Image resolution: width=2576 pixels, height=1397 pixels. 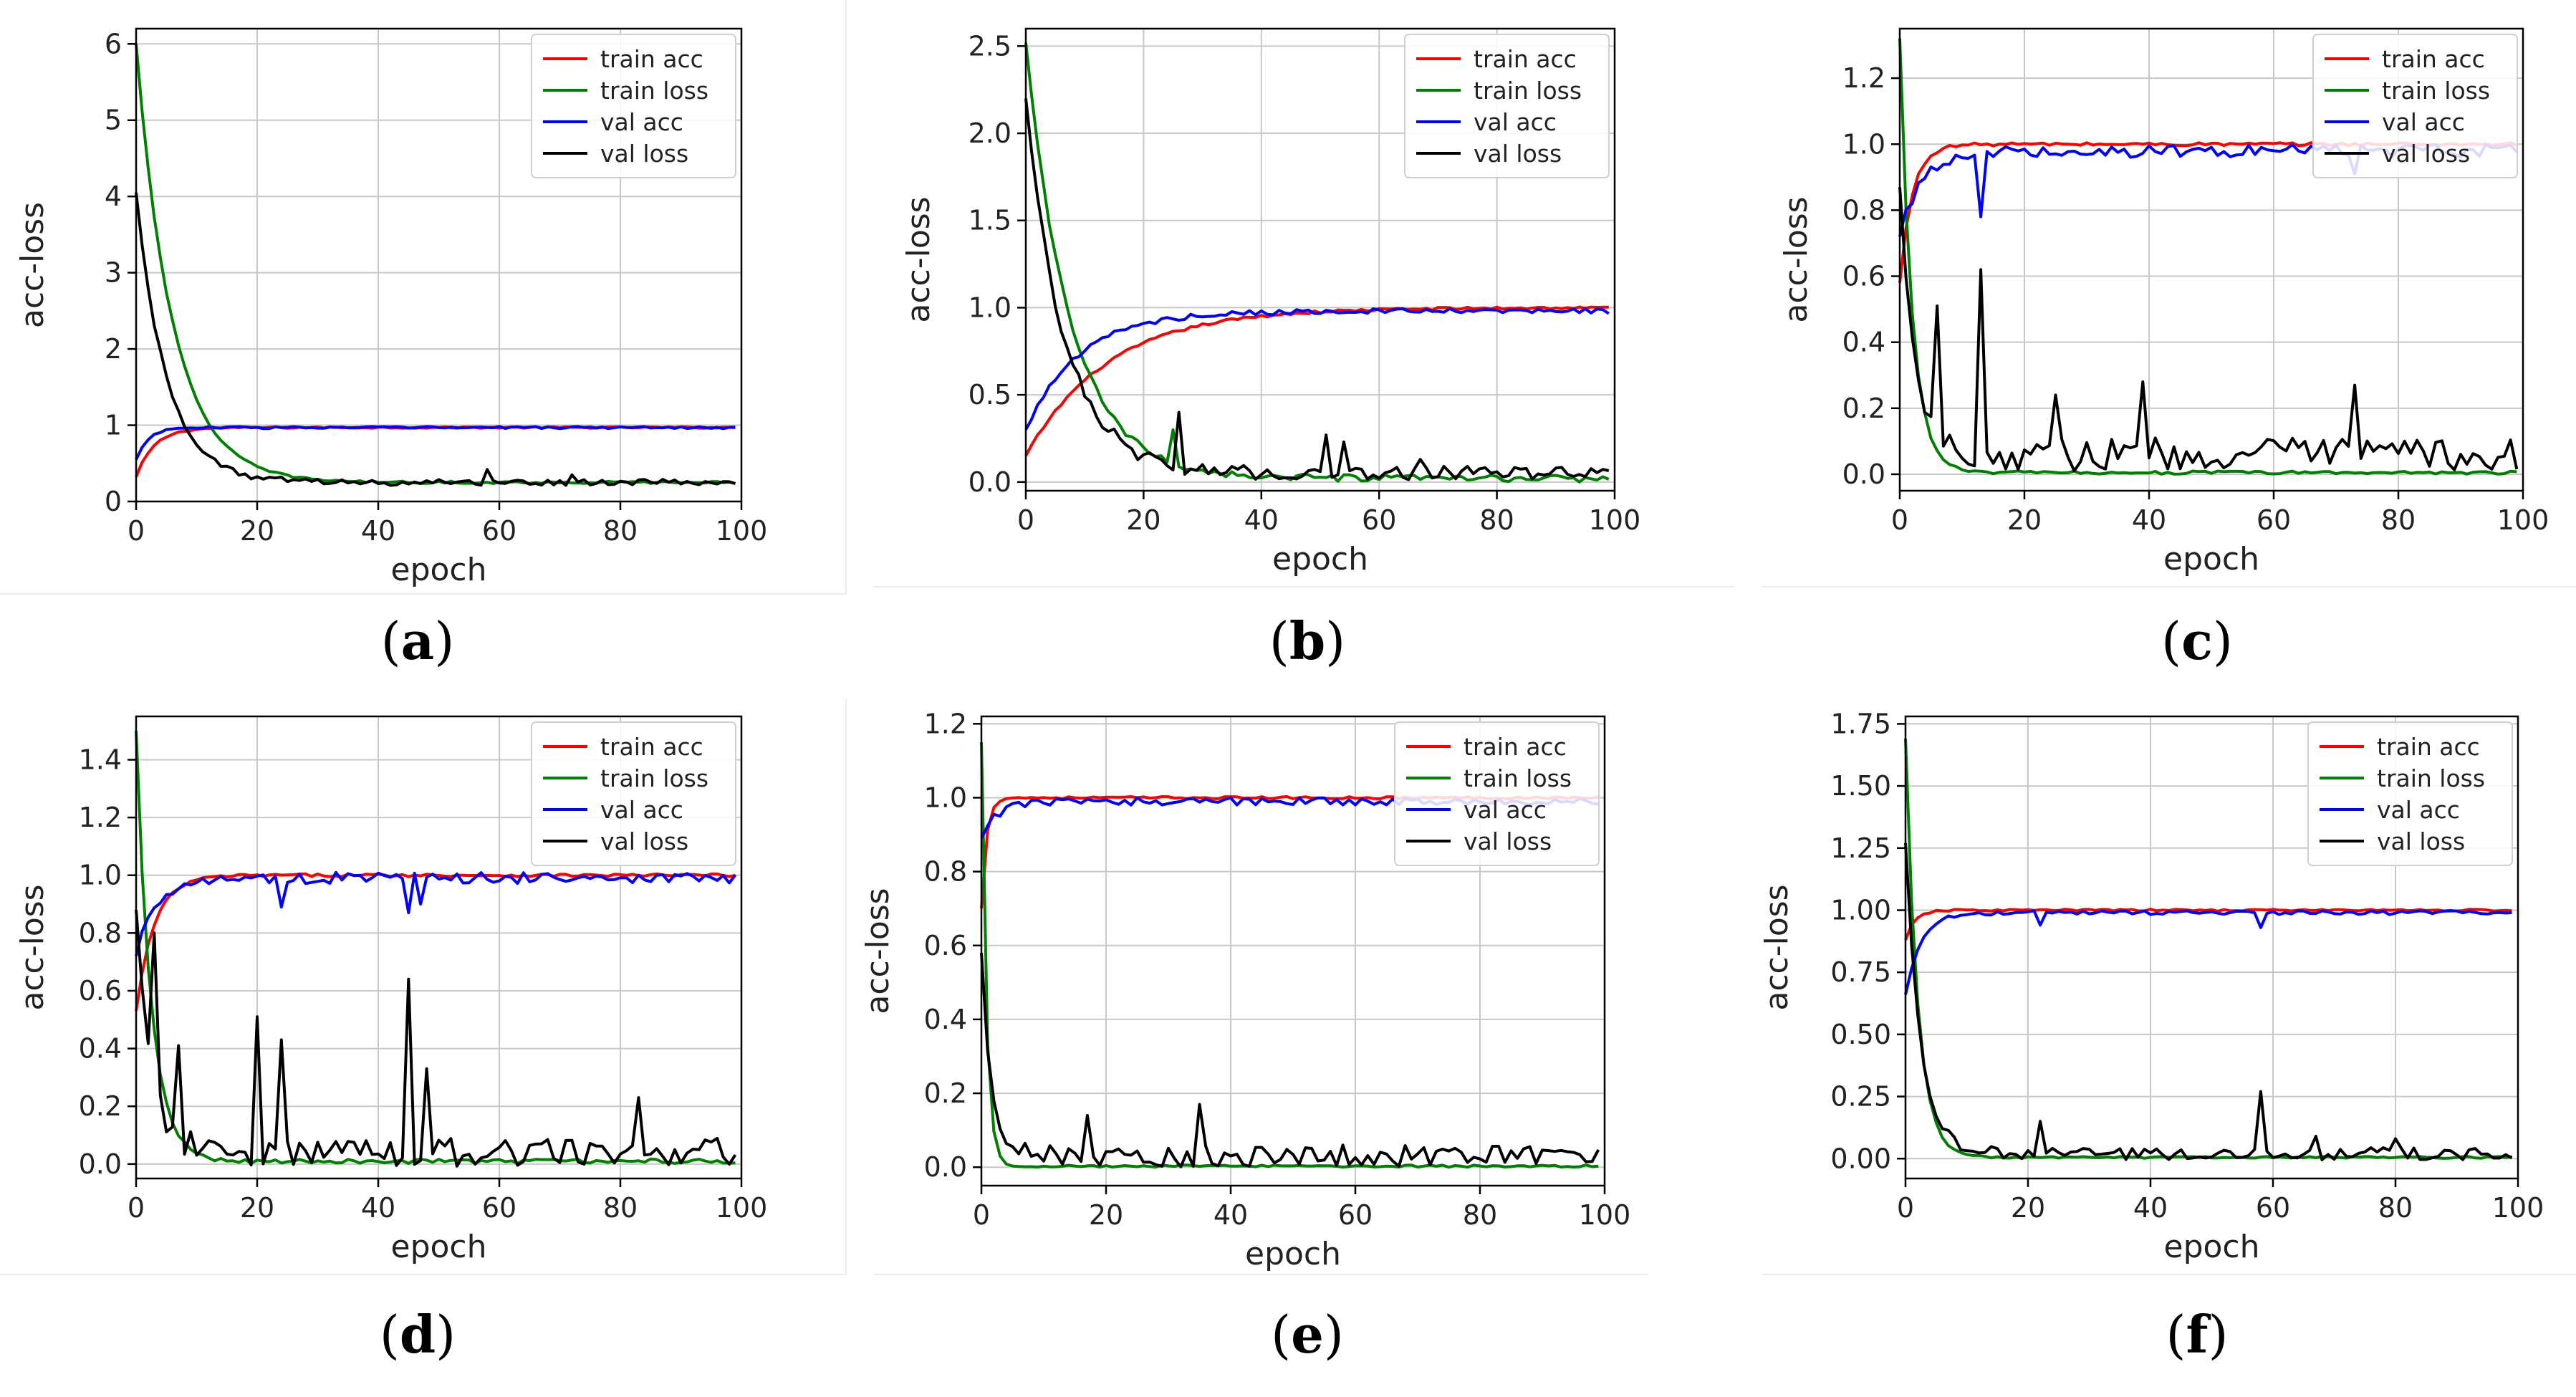 What do you see at coordinates (990, 133) in the screenshot?
I see `y-tick-label: 2.0` at bounding box center [990, 133].